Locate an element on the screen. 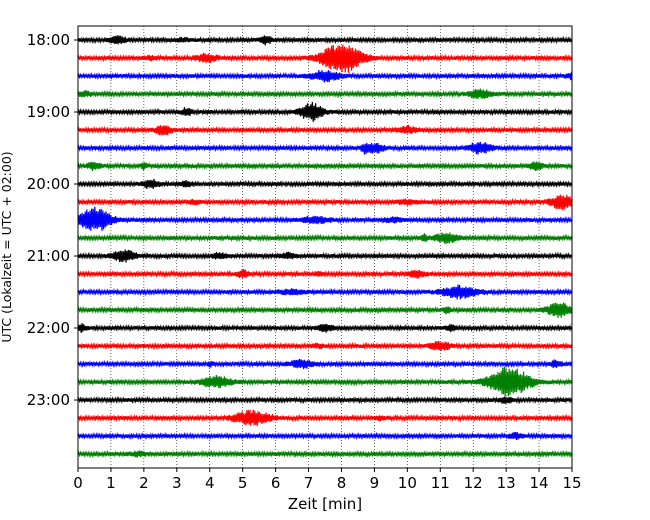  x-tick-label: 11 is located at coordinates (440, 483).